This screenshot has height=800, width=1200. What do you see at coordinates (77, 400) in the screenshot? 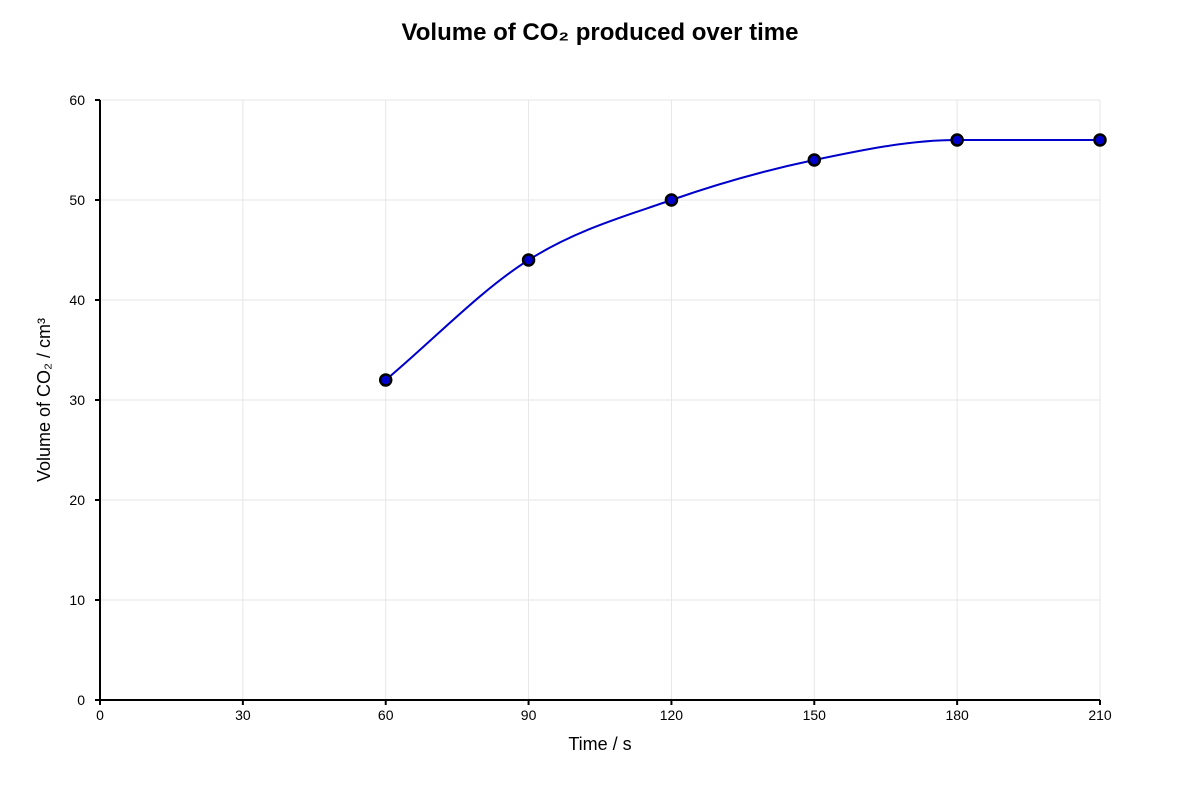
I see `y-tick-label: 30` at bounding box center [77, 400].